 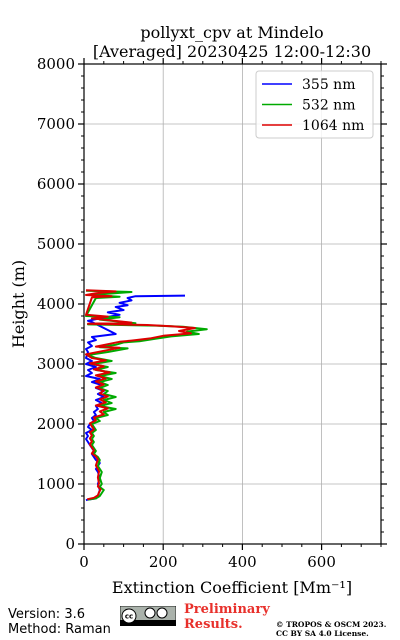 I want to click on x-tick-label: 200, so click(x=163, y=562).